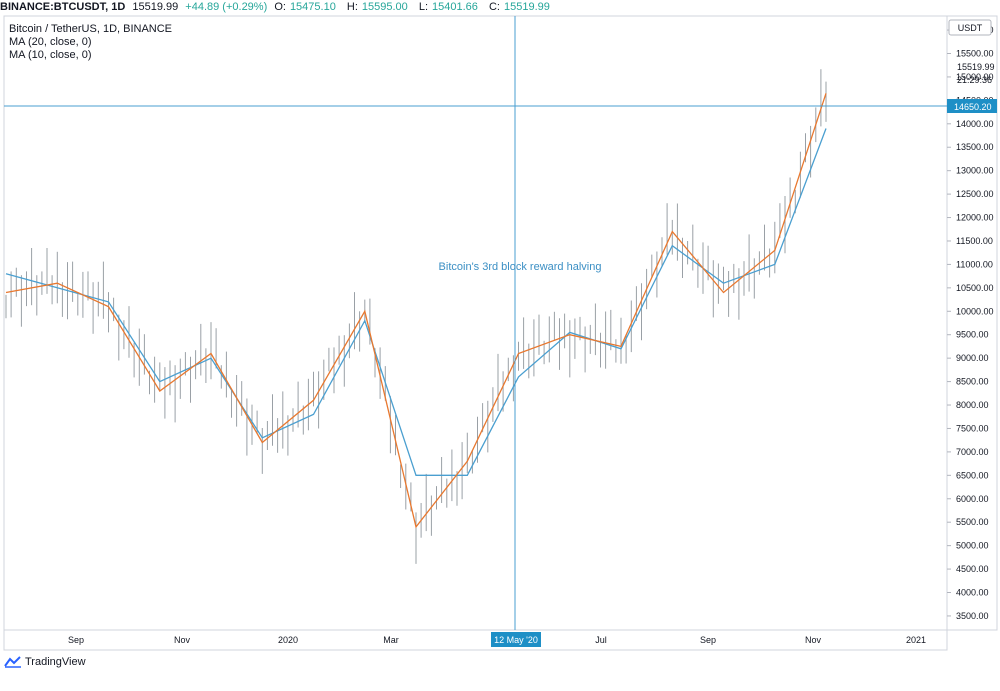 Image resolution: width=1000 pixels, height=691 pixels. Describe the element at coordinates (312, 7) in the screenshot. I see `open-value: 15475.10` at that location.